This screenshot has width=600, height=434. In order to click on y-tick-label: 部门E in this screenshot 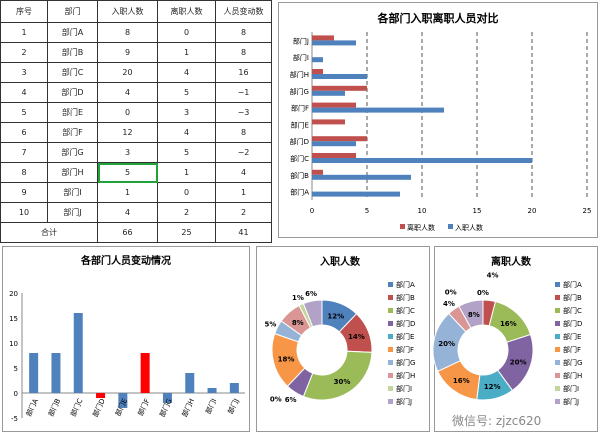, I will do `click(300, 124)`.